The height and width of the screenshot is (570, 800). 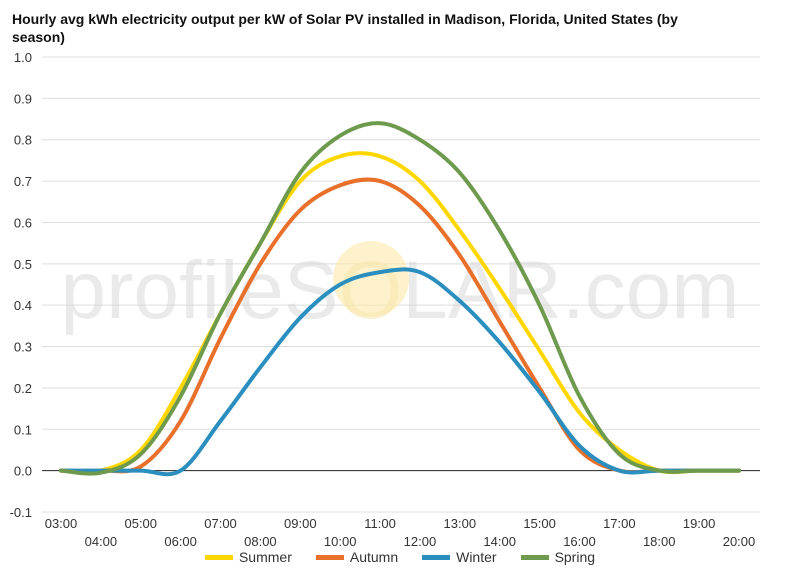 What do you see at coordinates (23, 347) in the screenshot?
I see `y-tick-label: 0.3` at bounding box center [23, 347].